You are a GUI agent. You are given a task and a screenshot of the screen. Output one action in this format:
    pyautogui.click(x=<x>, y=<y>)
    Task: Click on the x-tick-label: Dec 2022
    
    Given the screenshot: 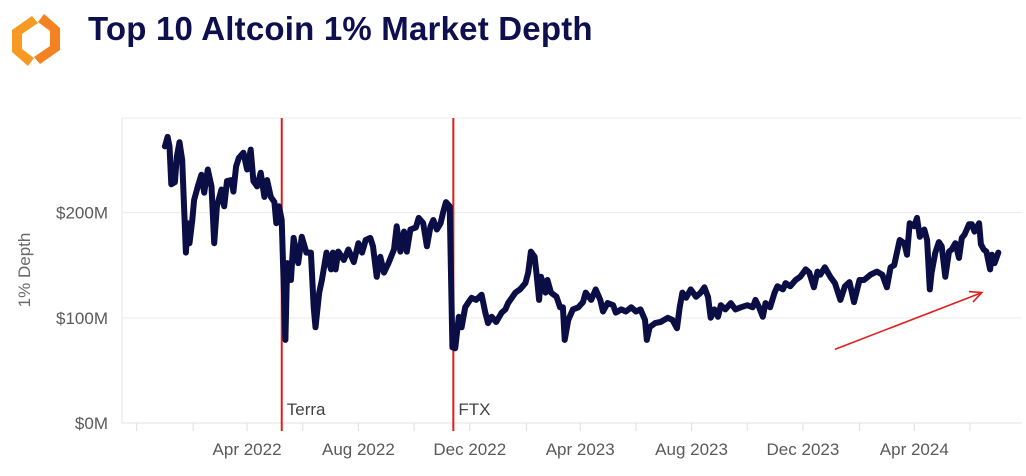 What is the action you would take?
    pyautogui.click(x=469, y=449)
    